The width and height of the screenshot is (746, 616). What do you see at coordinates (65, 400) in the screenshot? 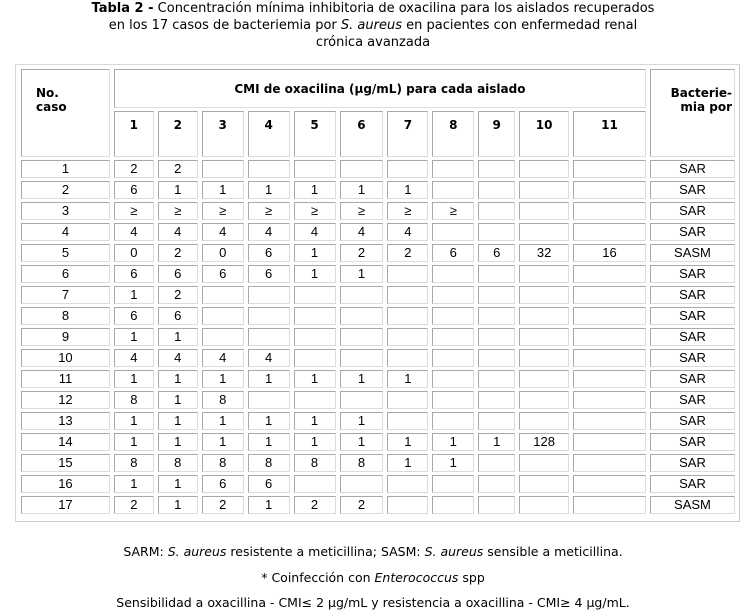
I see `case-number-cell: 12` at bounding box center [65, 400].